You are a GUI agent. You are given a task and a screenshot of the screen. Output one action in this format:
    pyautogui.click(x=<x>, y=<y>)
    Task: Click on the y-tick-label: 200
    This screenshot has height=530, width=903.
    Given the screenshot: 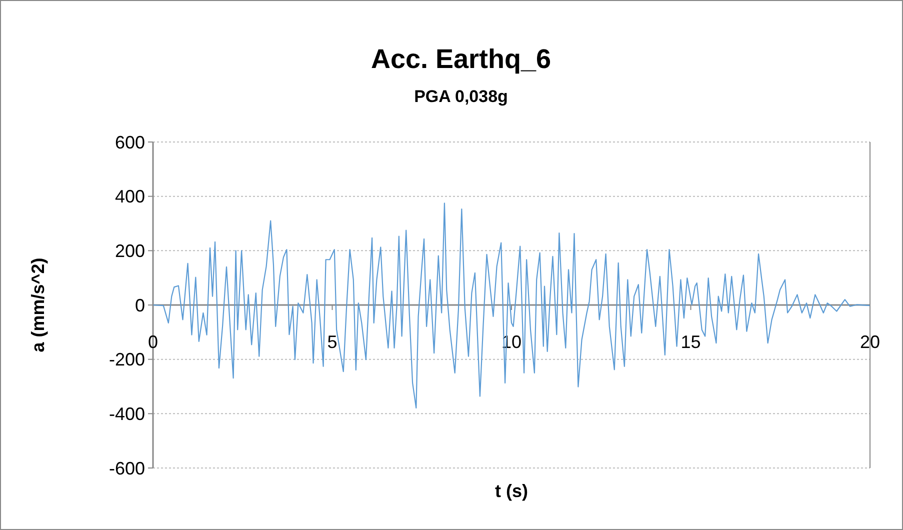 What is the action you would take?
    pyautogui.click(x=129, y=250)
    